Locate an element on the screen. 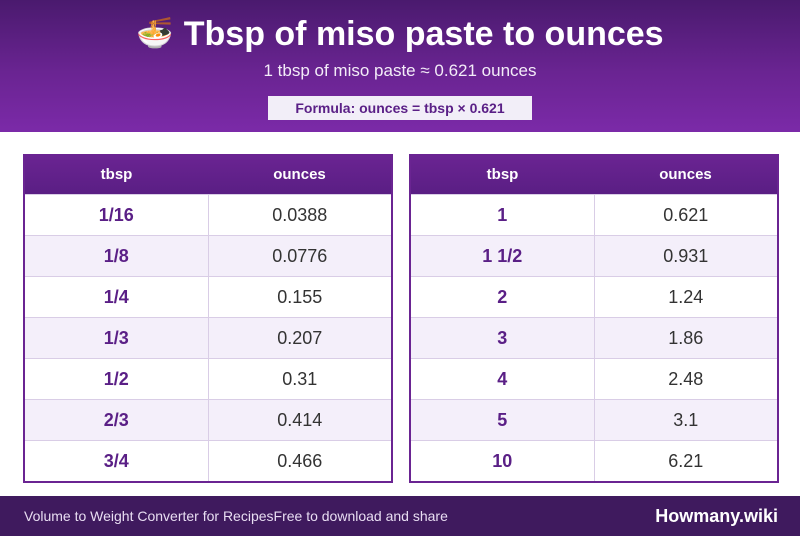  cell-ounces: 0.0776 is located at coordinates (300, 256).